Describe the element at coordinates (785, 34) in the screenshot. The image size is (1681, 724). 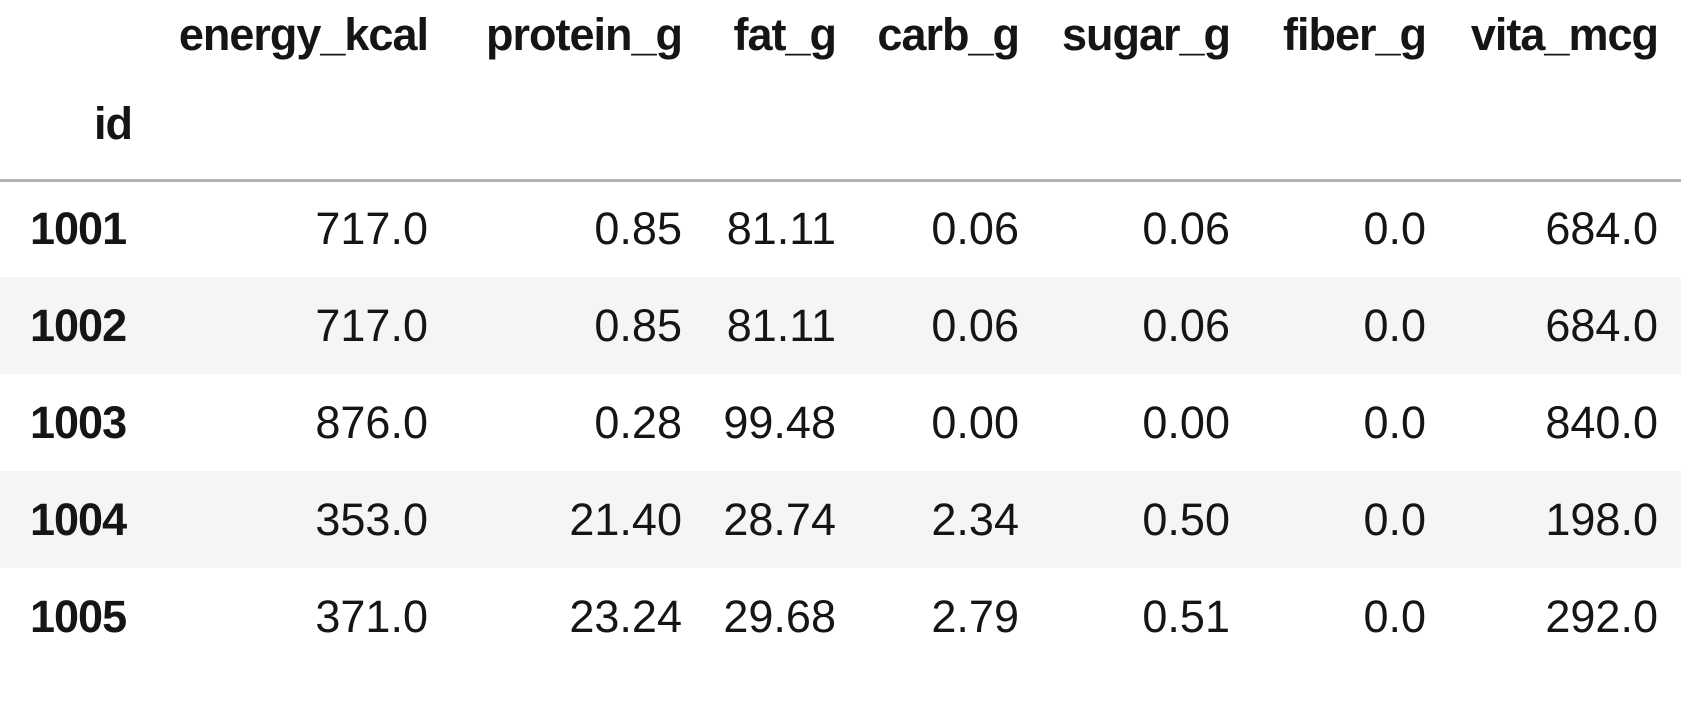
I see `column-header-fat_g: fat_g` at that location.